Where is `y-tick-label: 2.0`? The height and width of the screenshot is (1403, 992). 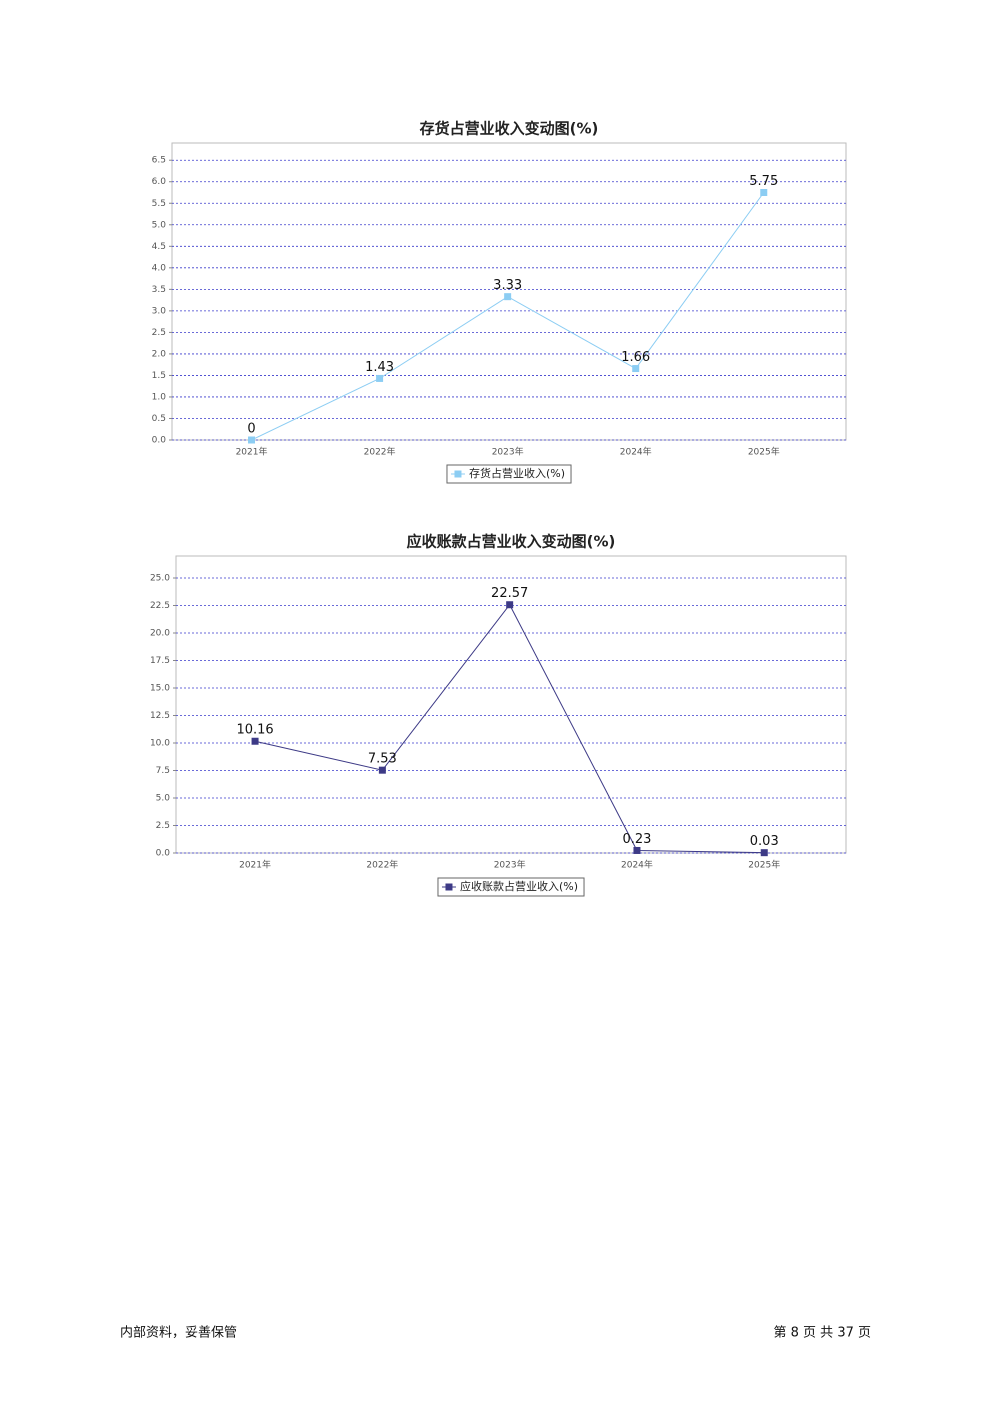 y-tick-label: 2.0 is located at coordinates (159, 354).